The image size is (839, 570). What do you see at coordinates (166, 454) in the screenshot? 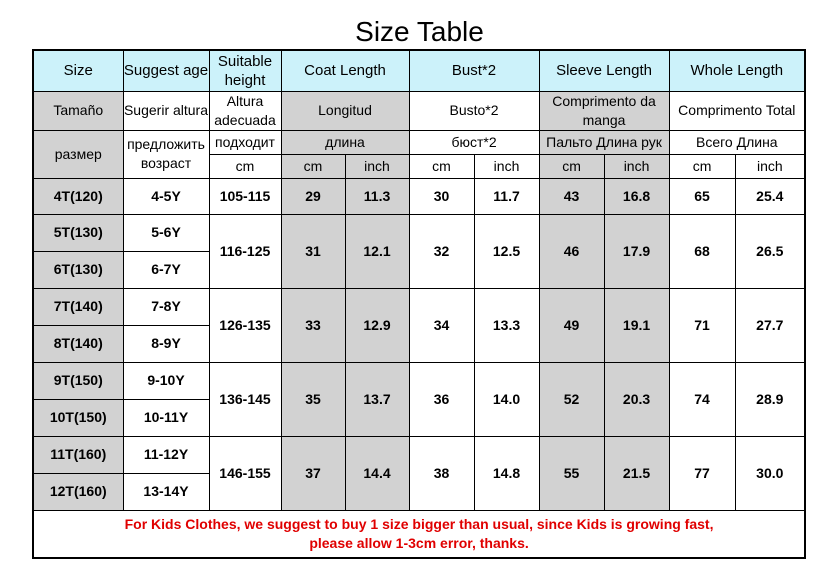
I see `age-cell: 11-12Y` at bounding box center [166, 454].